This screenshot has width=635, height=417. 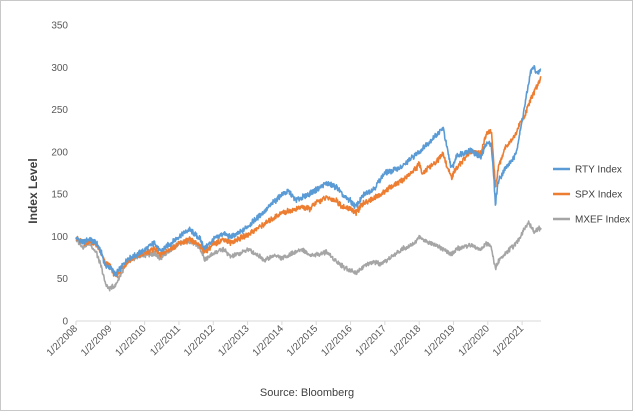 I want to click on y-tick-label: 100, so click(x=59, y=237).